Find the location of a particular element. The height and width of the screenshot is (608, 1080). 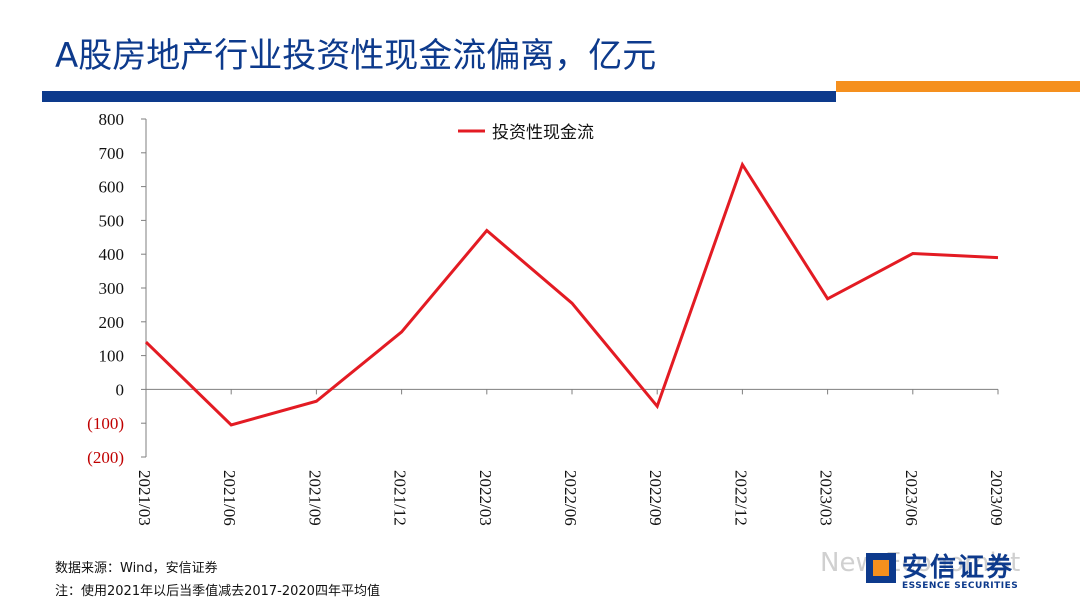

x-tick-label: 2022/03 is located at coordinates (485, 498).